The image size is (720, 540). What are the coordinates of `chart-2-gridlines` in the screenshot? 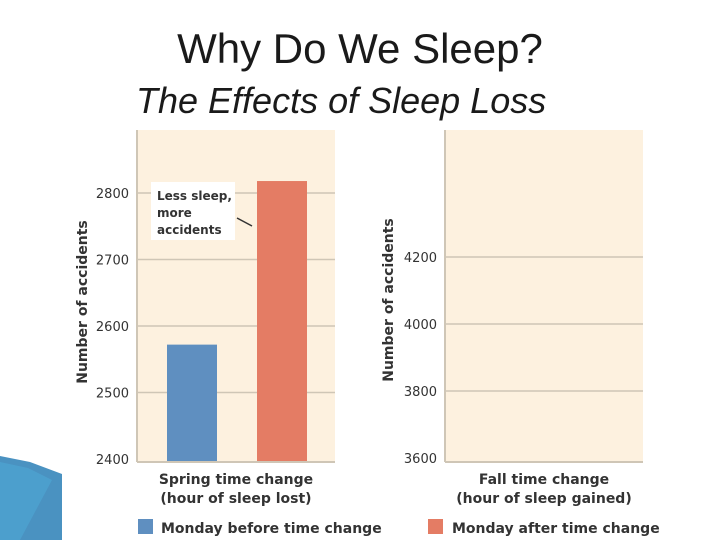 It's located at (544, 324).